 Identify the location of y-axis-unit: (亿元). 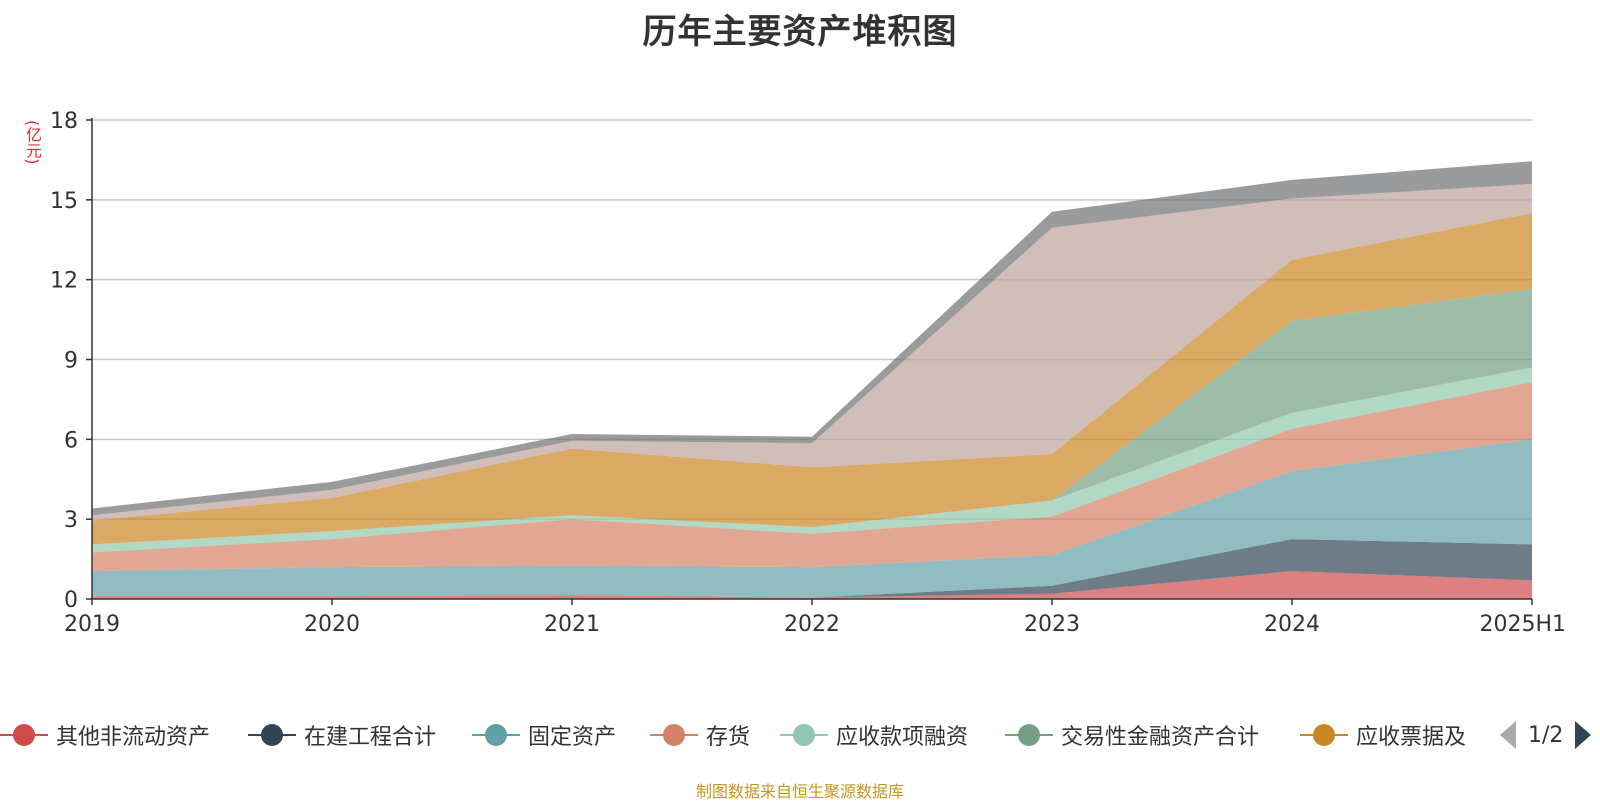
(32, 142).